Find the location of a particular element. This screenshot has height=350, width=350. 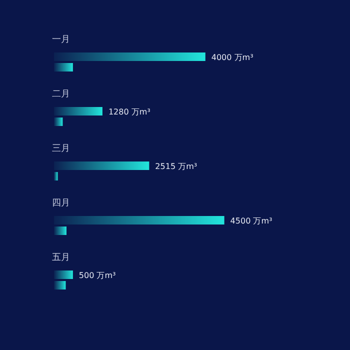

y-tick-label: 三月 is located at coordinates (61, 149).